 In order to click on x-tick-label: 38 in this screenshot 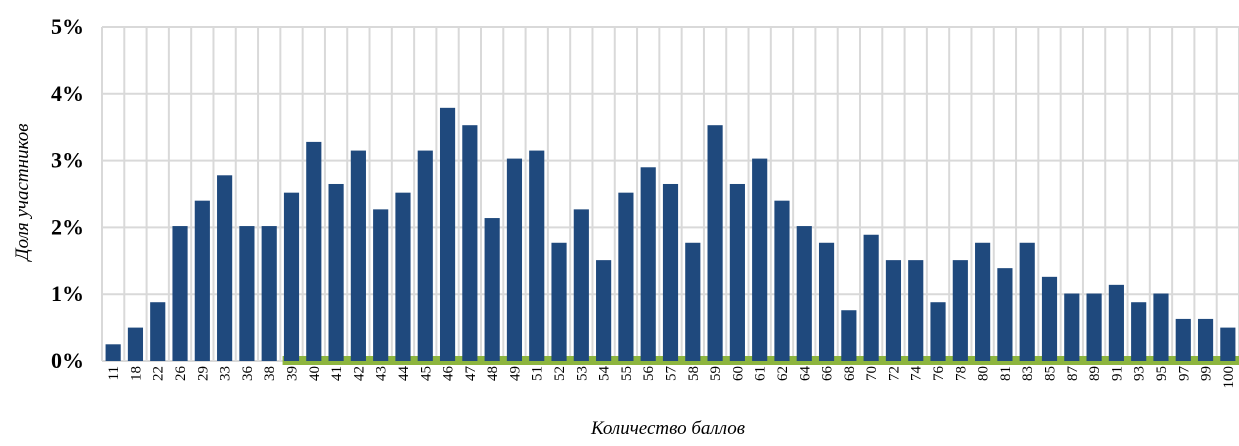, I will do `click(270, 373)`.